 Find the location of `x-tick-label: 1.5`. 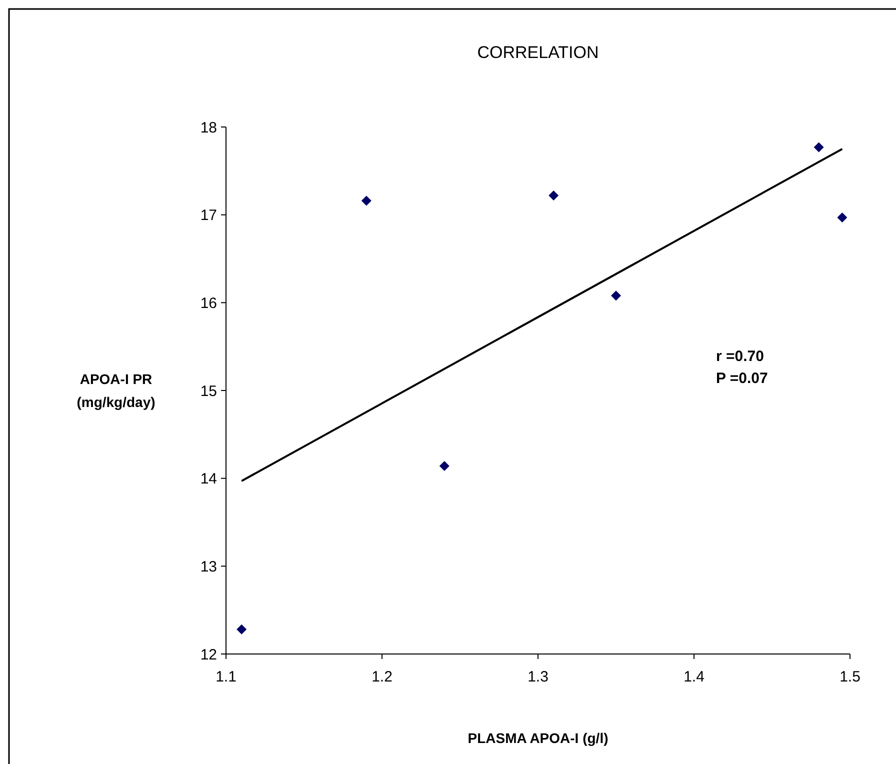

x-tick-label: 1.5 is located at coordinates (850, 677).